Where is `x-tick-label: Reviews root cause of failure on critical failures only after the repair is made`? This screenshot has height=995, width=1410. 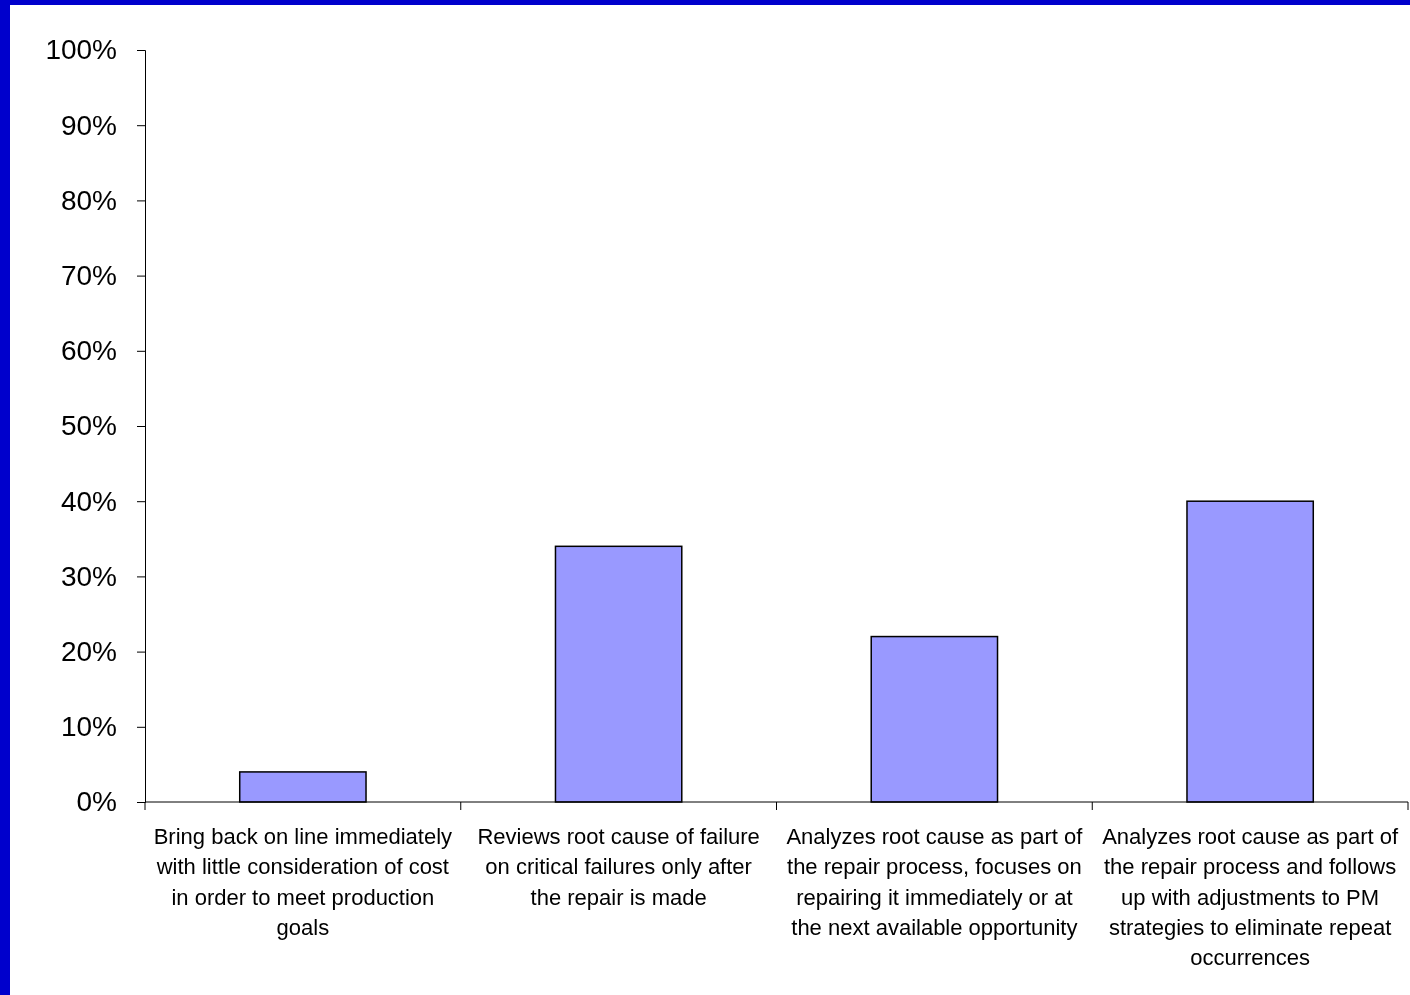
x-tick-label: Reviews root cause of failure on critical failures only after the repair is made is located at coordinates (618, 867).